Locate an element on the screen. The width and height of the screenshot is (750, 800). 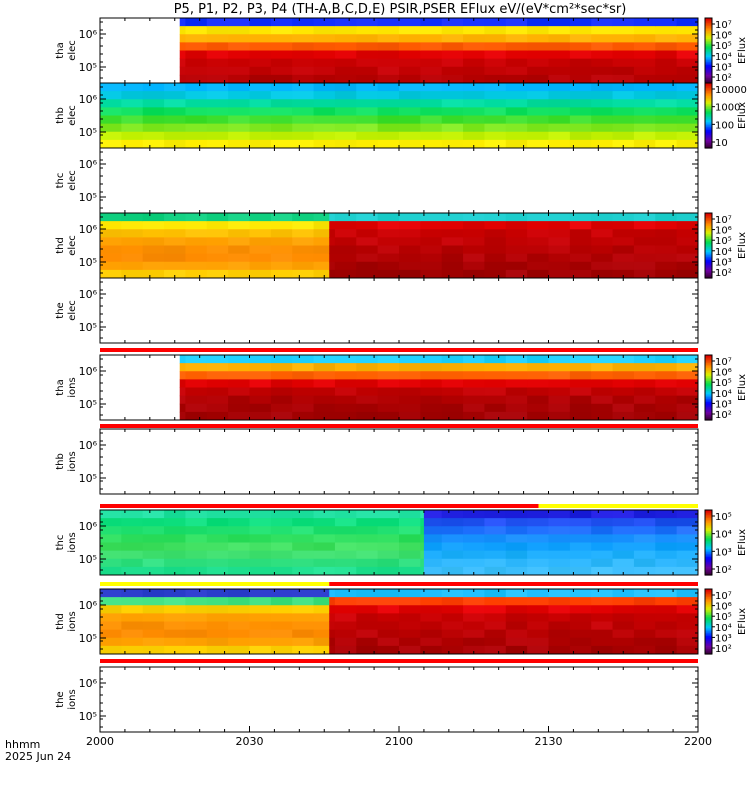
y-tick-label: 10⁵ is located at coordinates (88, 638).